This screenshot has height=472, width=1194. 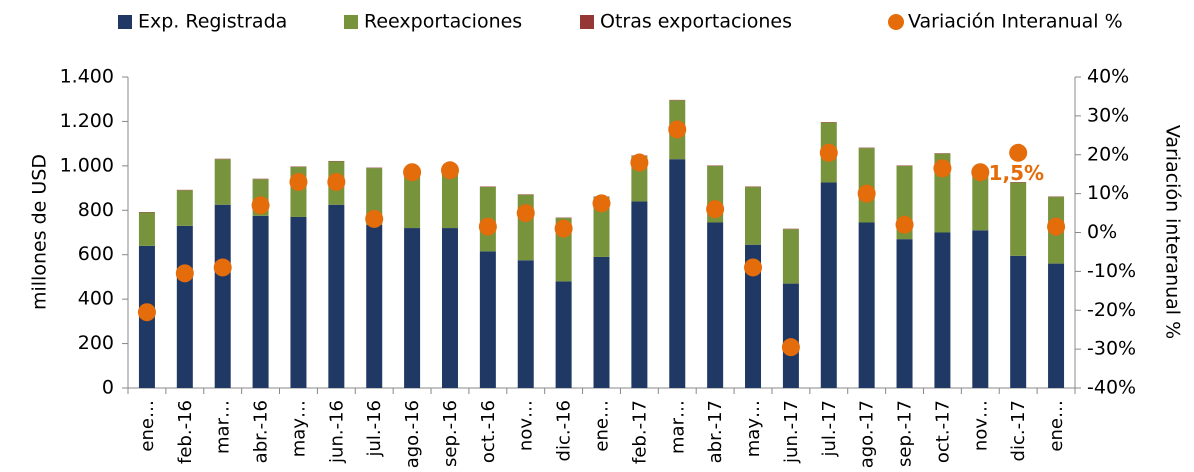 What do you see at coordinates (40, 232) in the screenshot?
I see `y-axis-label: millones de USD` at bounding box center [40, 232].